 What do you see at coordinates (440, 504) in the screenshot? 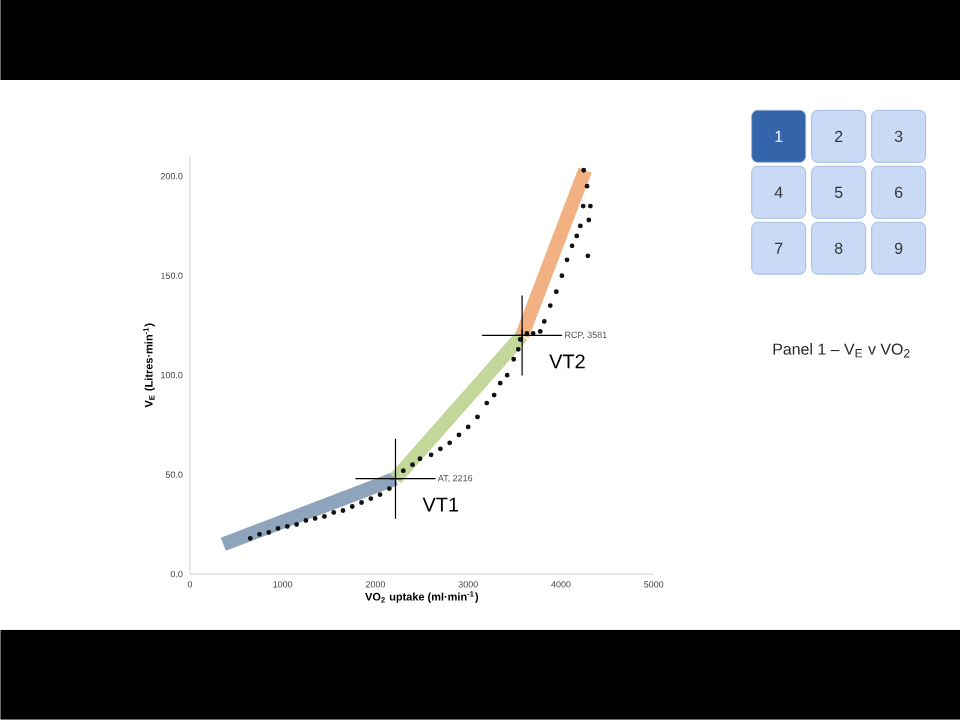
I see `annotation: VT1` at bounding box center [440, 504].